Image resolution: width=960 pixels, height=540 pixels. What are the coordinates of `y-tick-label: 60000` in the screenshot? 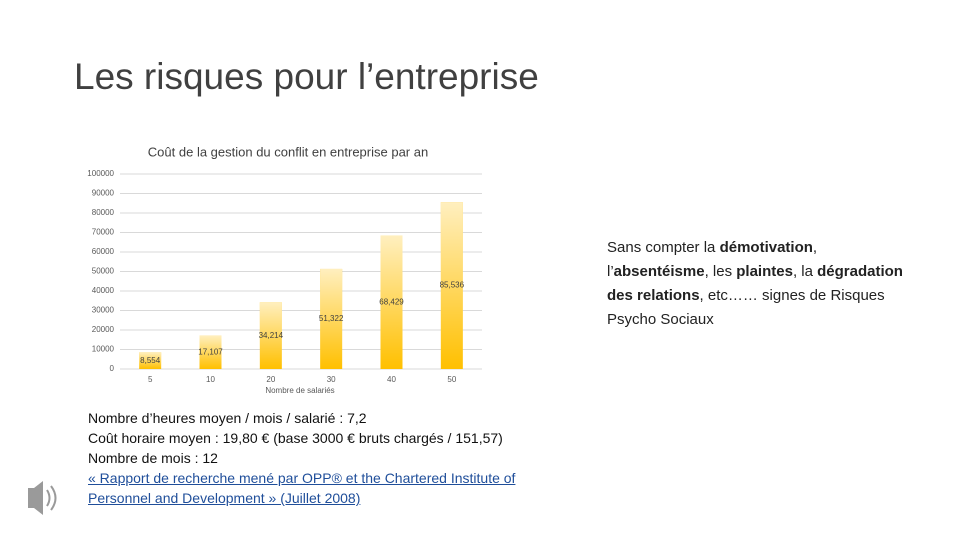 It's located at (103, 251).